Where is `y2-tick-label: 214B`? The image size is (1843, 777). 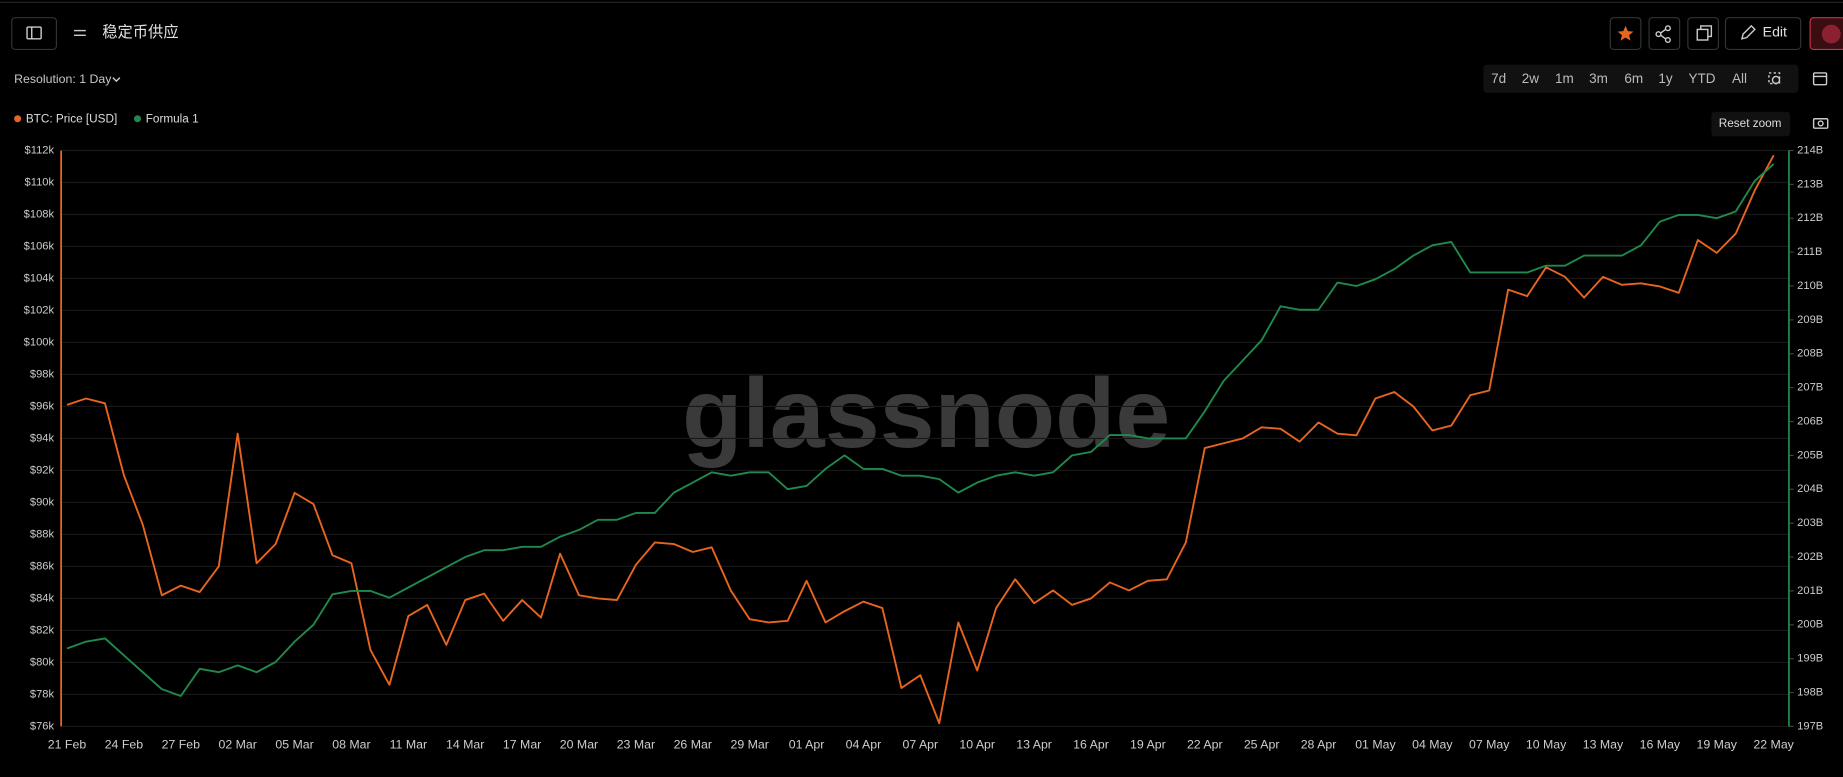 y2-tick-label: 214B is located at coordinates (1810, 150).